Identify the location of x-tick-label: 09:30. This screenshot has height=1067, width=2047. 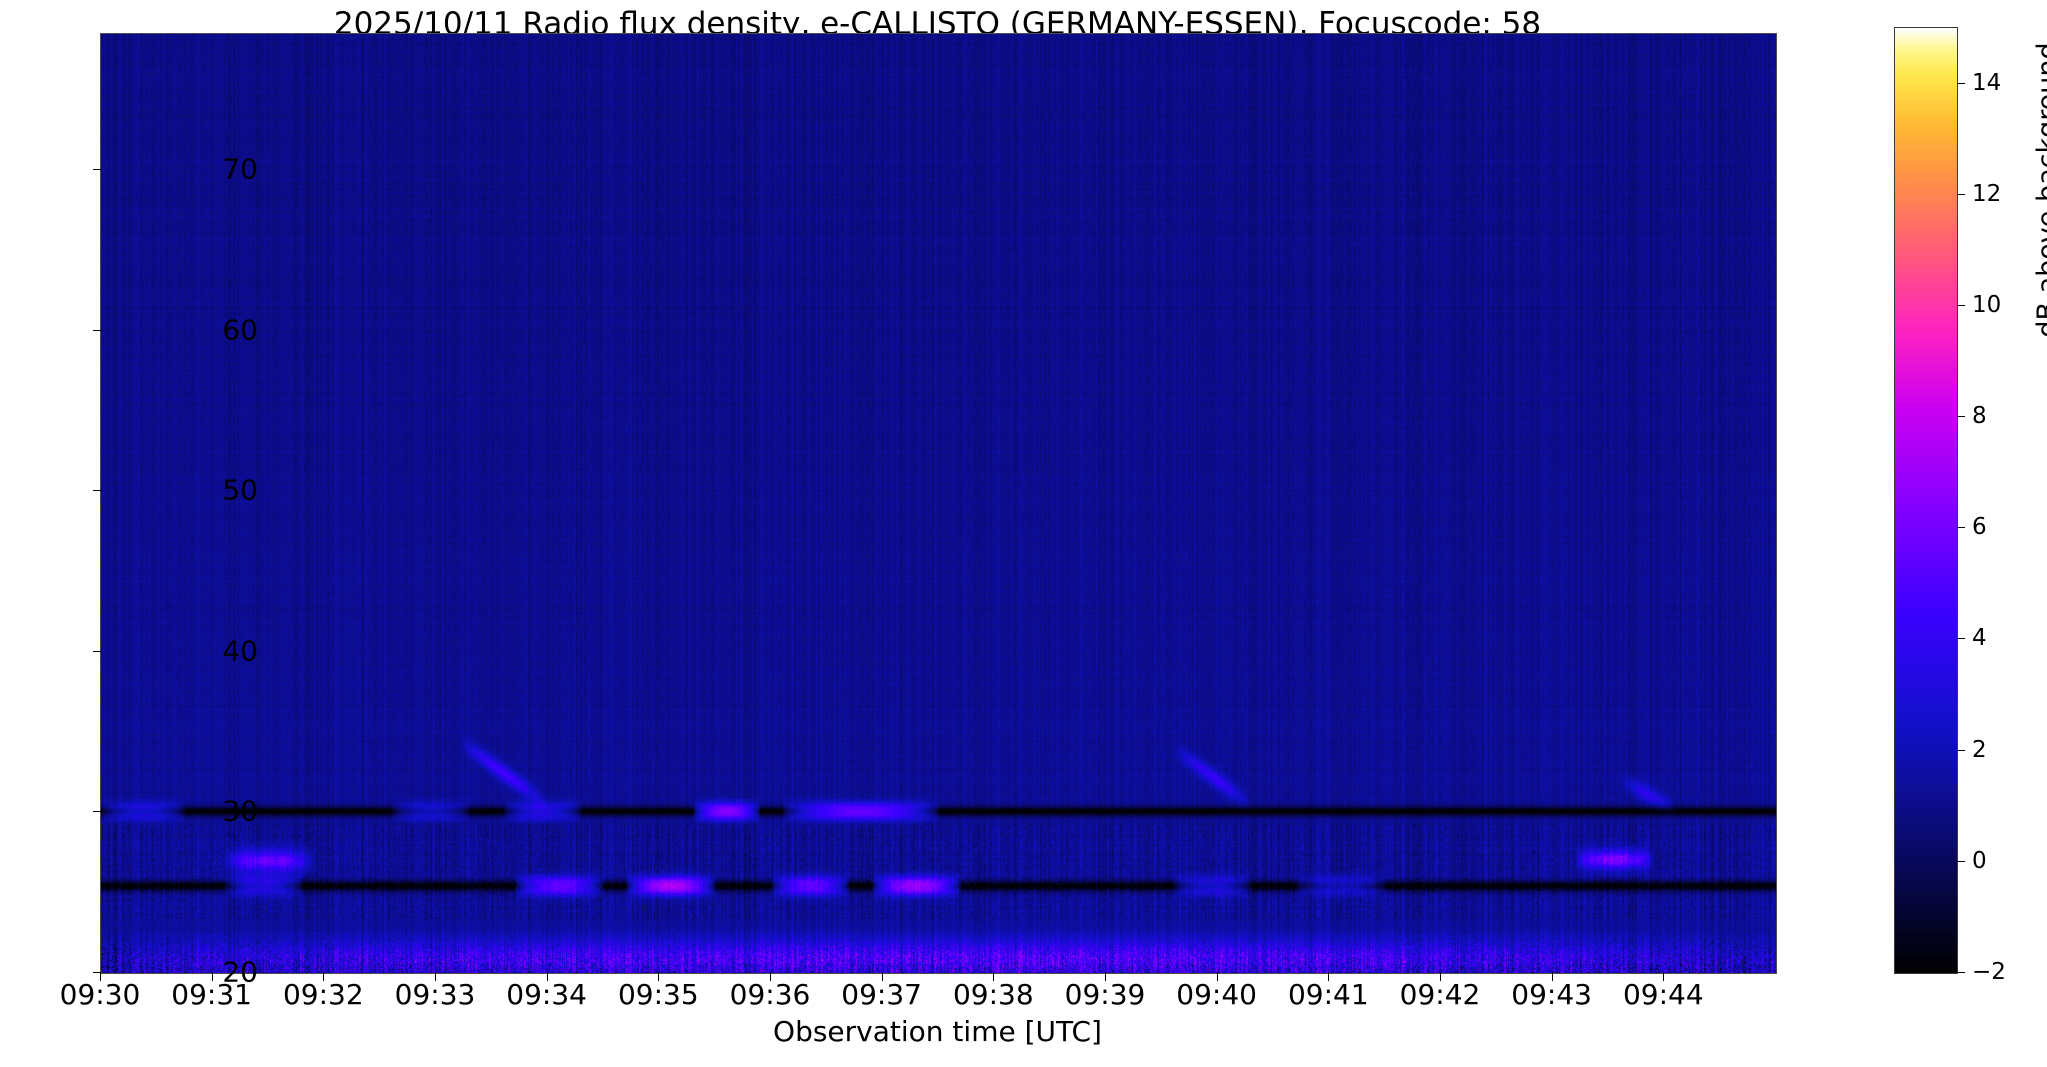
(100, 994).